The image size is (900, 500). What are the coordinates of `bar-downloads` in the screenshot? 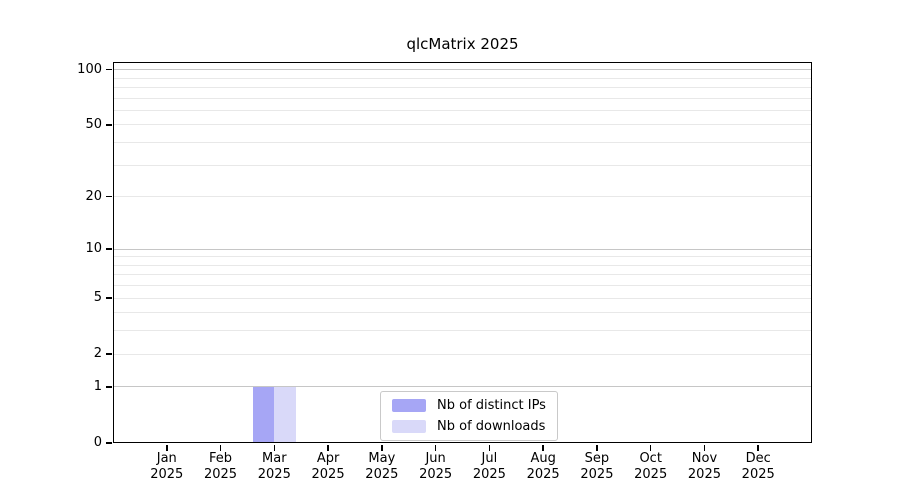 It's located at (285, 414).